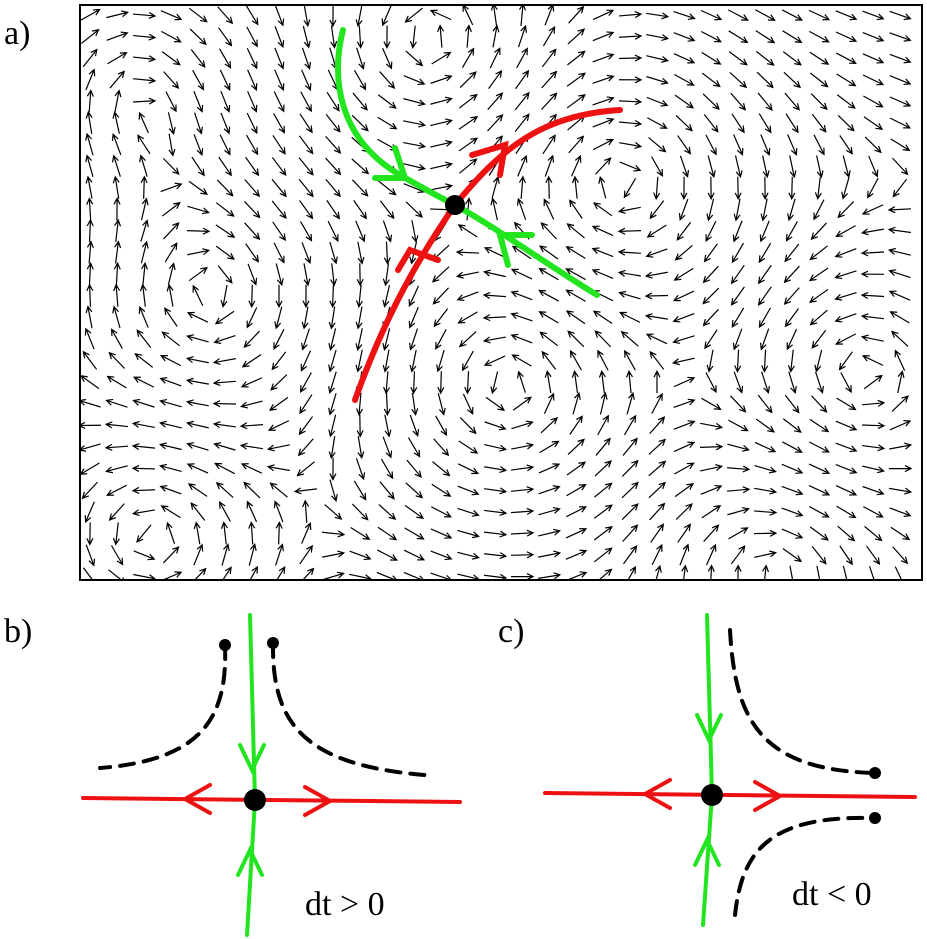  I want to click on arrow-head, so click(391, 163).